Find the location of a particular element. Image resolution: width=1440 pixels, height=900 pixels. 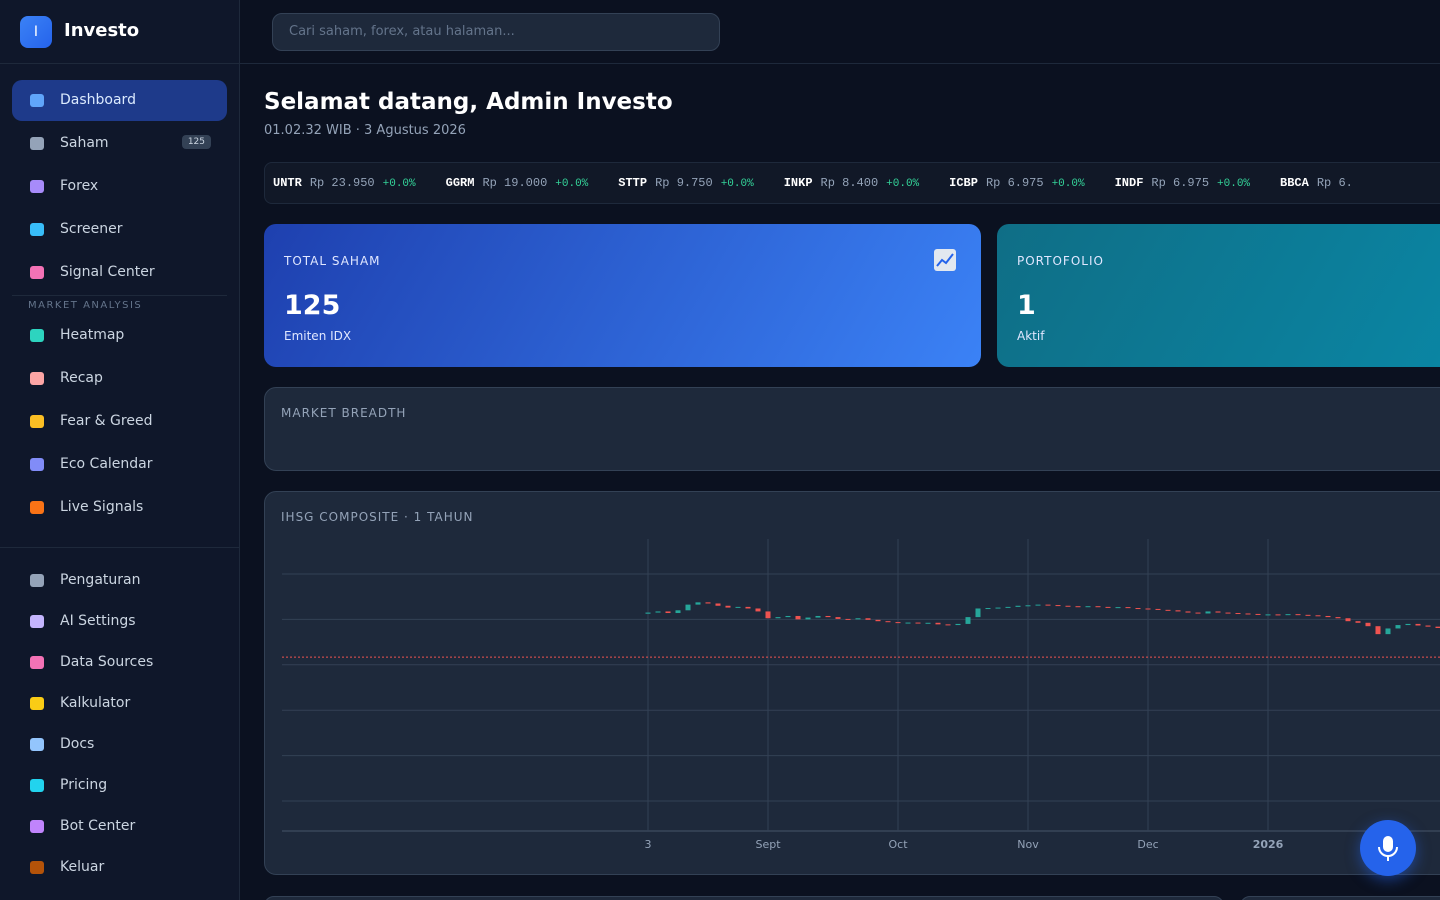

nav-label: Heatmap is located at coordinates (92, 335).